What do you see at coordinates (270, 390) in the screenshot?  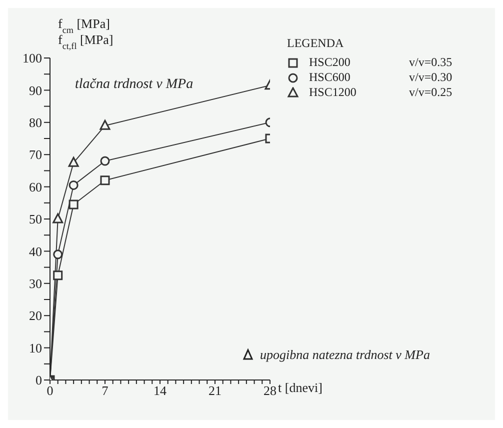 I see `x-tick-label: 28` at bounding box center [270, 390].